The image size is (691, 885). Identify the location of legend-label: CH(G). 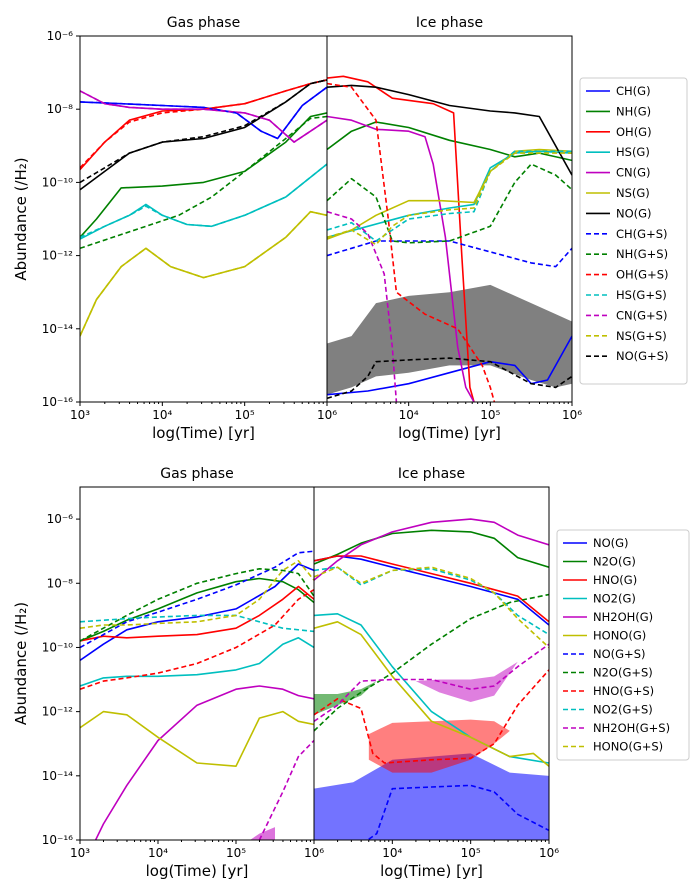
(633, 91).